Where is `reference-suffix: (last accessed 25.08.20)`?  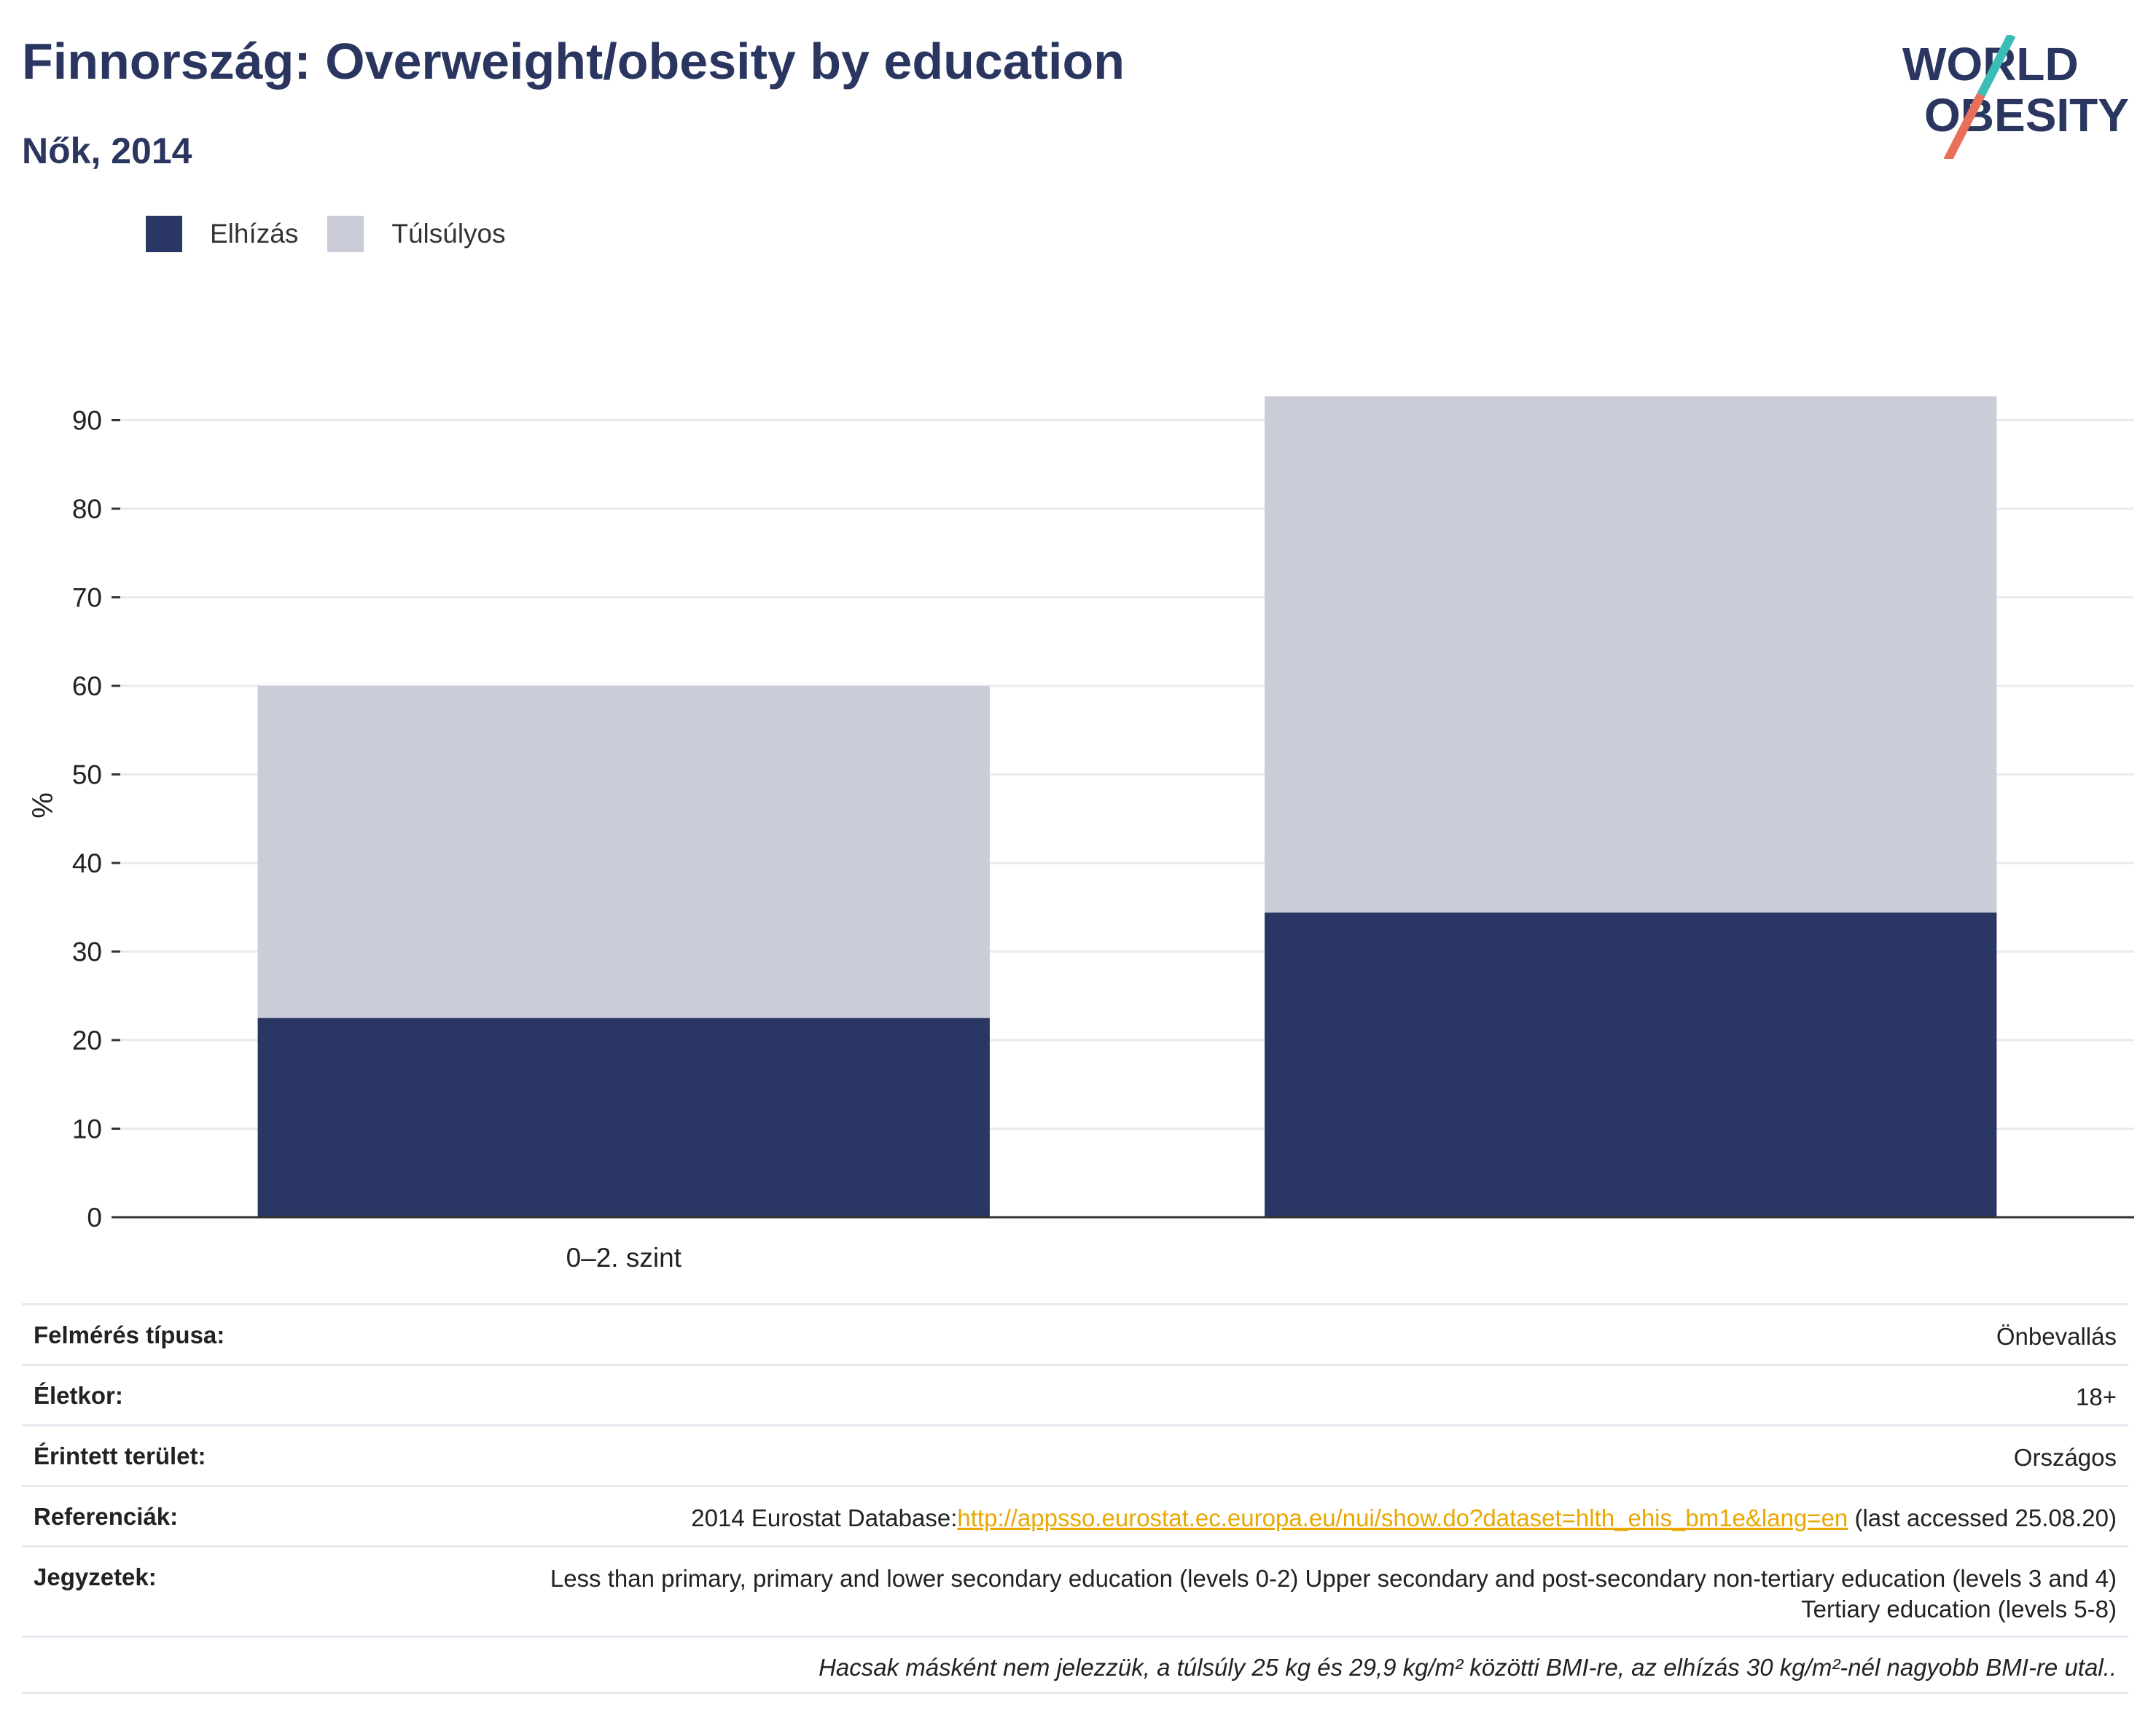
reference-suffix: (last accessed 25.08.20) is located at coordinates (1983, 1517).